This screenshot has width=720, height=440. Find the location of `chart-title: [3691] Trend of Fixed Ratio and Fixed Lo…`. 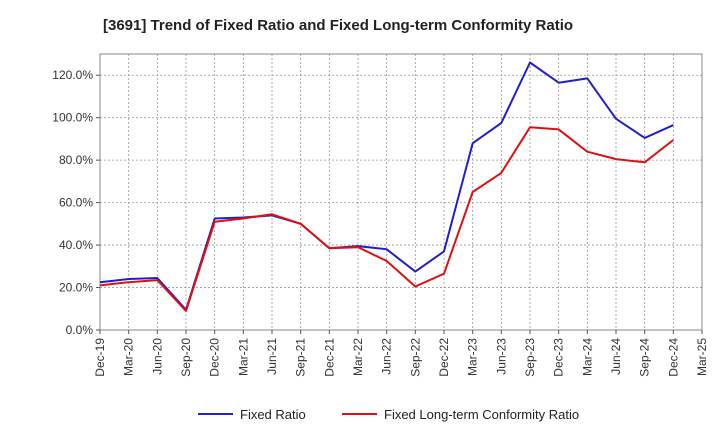

chart-title: [3691] Trend of Fixed Ratio and Fixed Lo… is located at coordinates (338, 25).